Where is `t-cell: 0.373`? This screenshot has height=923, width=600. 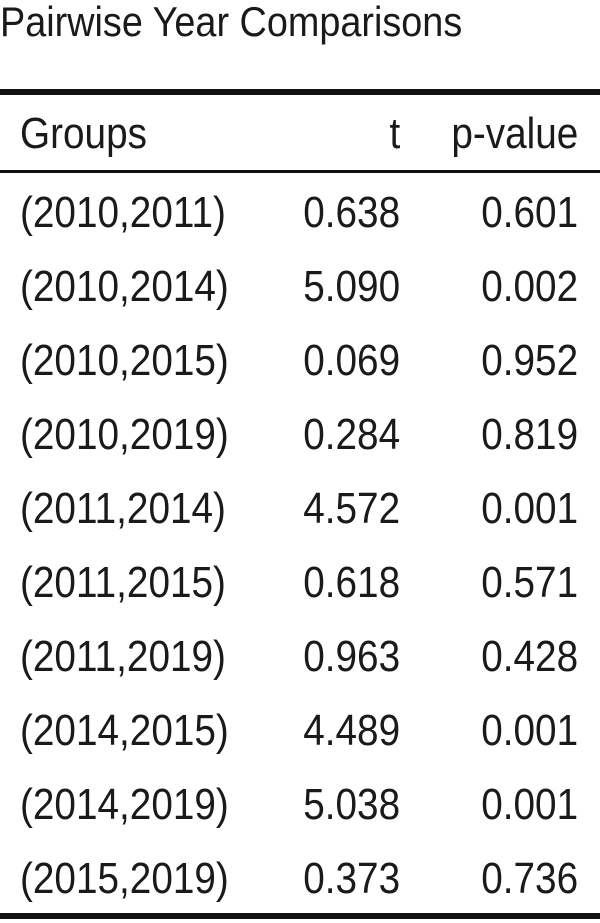
t-cell: 0.373 is located at coordinates (351, 878).